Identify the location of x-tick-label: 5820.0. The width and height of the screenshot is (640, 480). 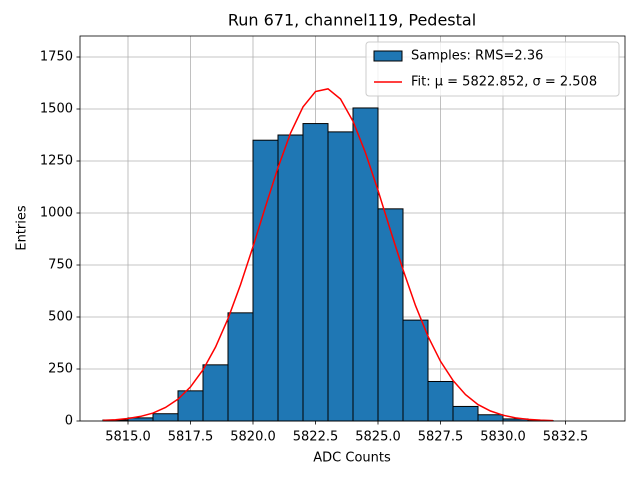
(253, 437).